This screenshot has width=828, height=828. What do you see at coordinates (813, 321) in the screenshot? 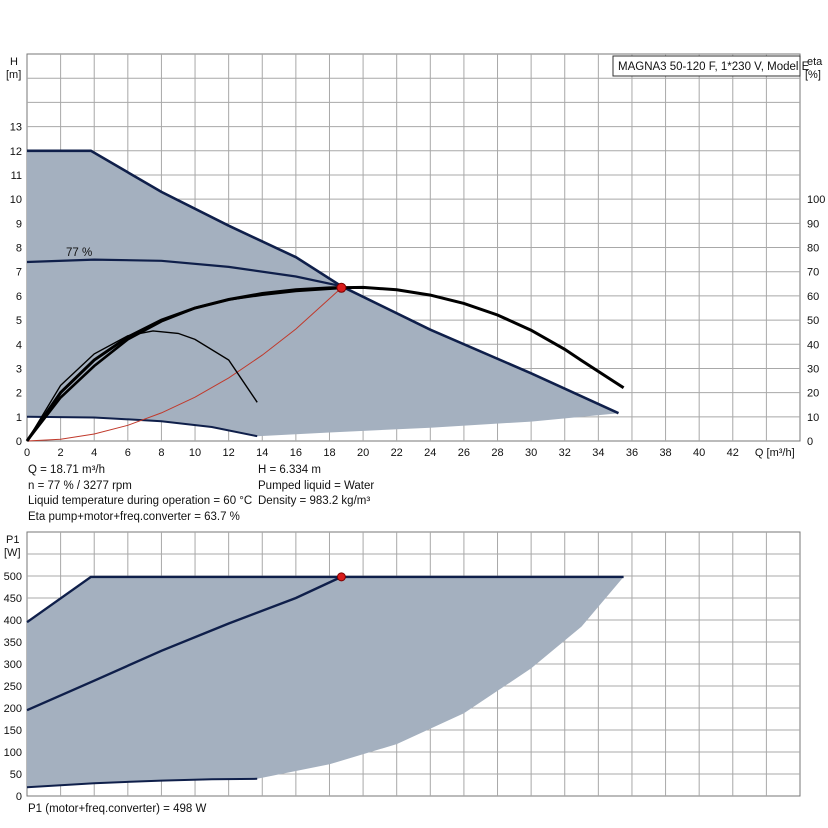
I see `eta-tick-label: 50` at bounding box center [813, 321].